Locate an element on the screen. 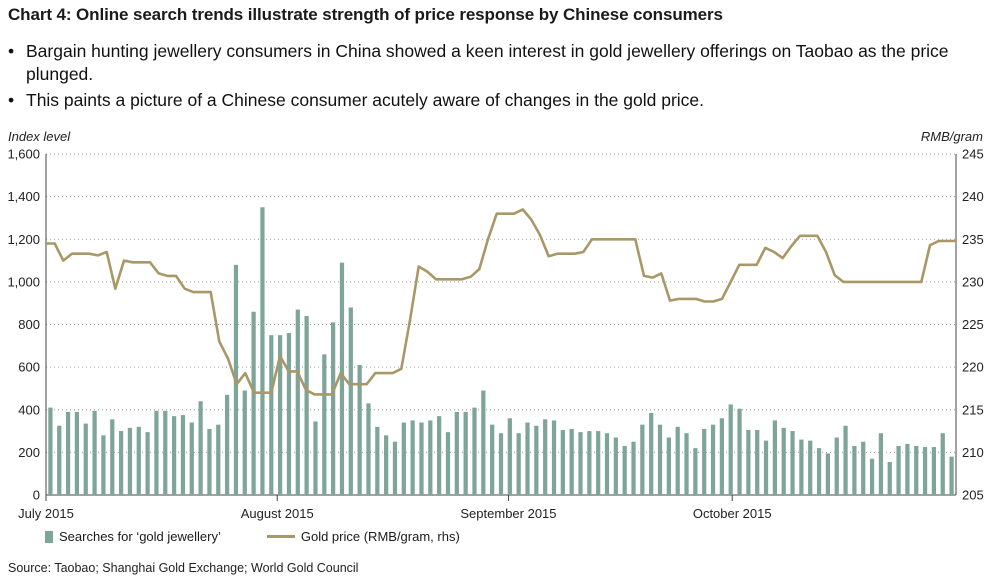 Image resolution: width=995 pixels, height=580 pixels. y-tick-label-left: 400 is located at coordinates (29, 409).